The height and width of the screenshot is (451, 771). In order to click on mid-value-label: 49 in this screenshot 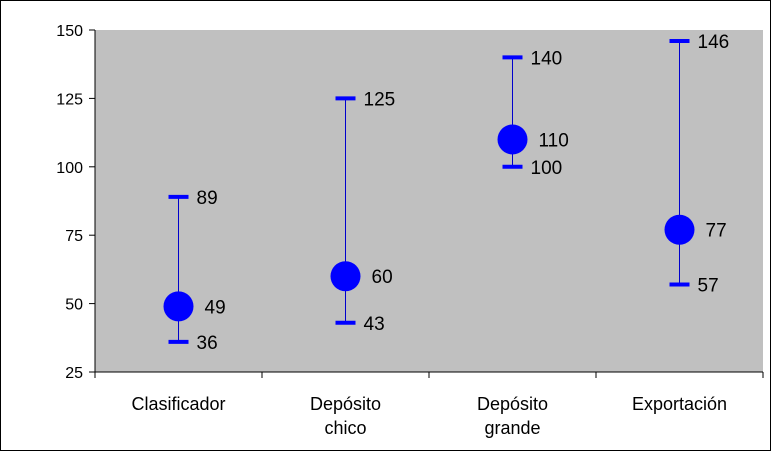, I will do `click(215, 307)`.